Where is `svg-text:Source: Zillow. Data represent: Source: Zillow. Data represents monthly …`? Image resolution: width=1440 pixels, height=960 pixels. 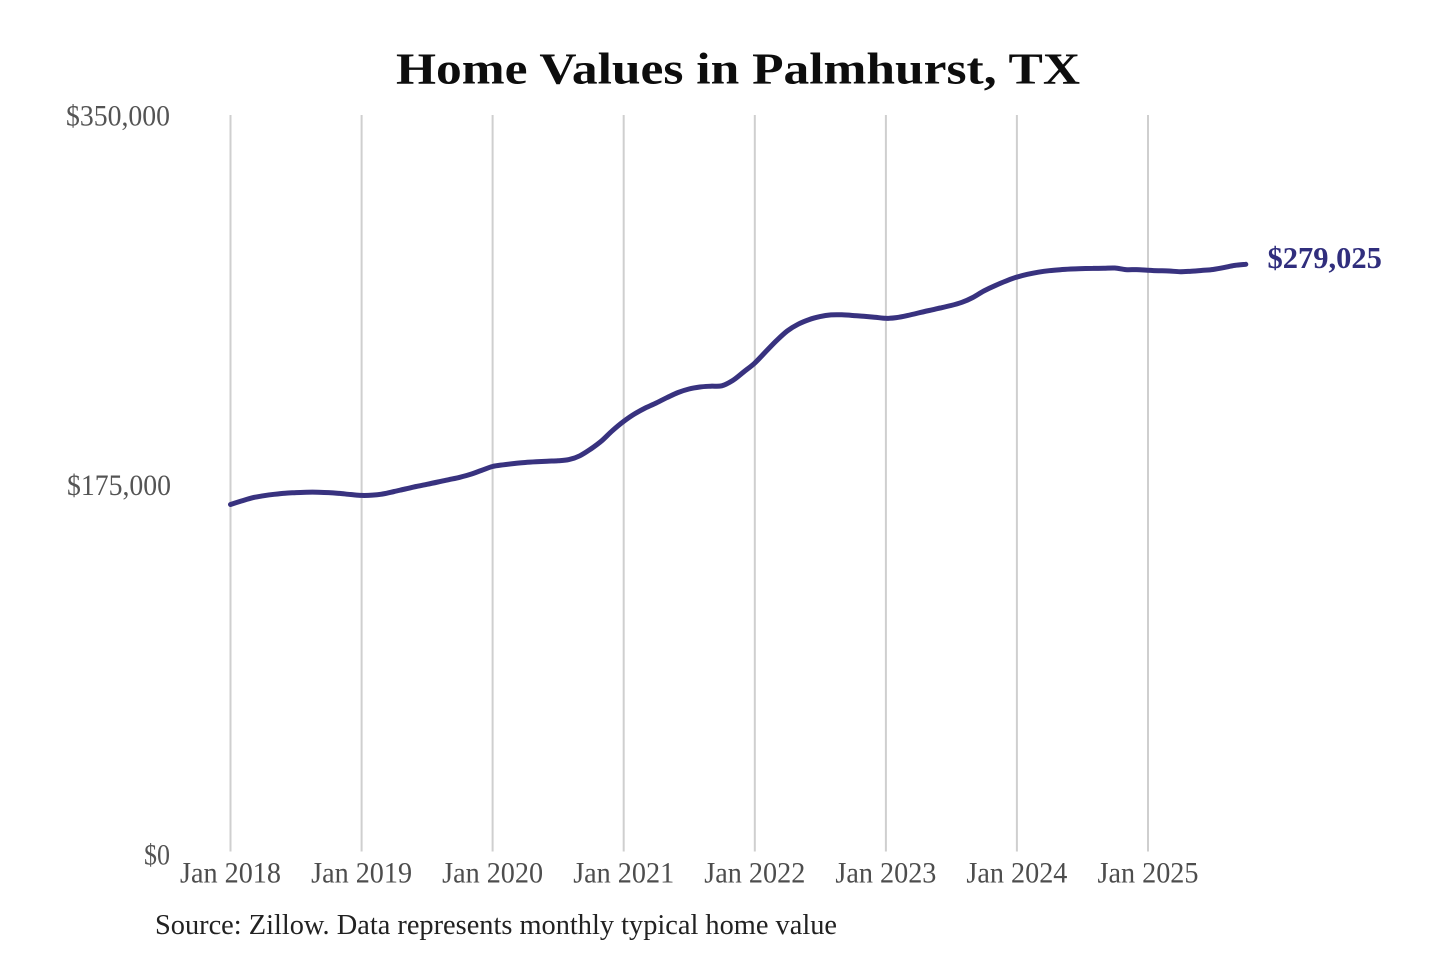 svg-text:Source: Zillow. Data represent: Source: Zillow. Data represents monthly … is located at coordinates (496, 925).